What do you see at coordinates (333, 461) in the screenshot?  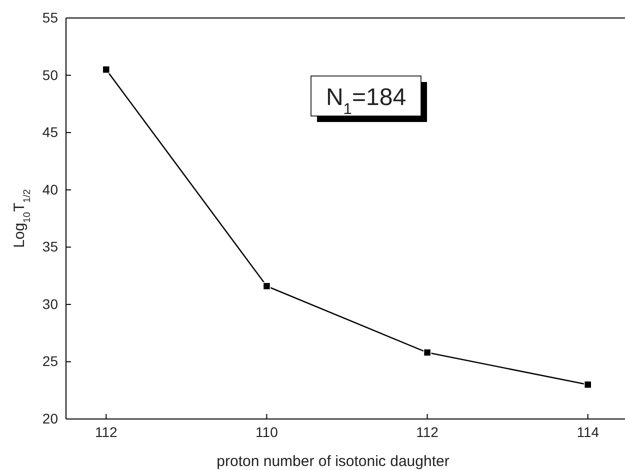 I see `x-axis-title: proton number of isotonic daughter` at bounding box center [333, 461].